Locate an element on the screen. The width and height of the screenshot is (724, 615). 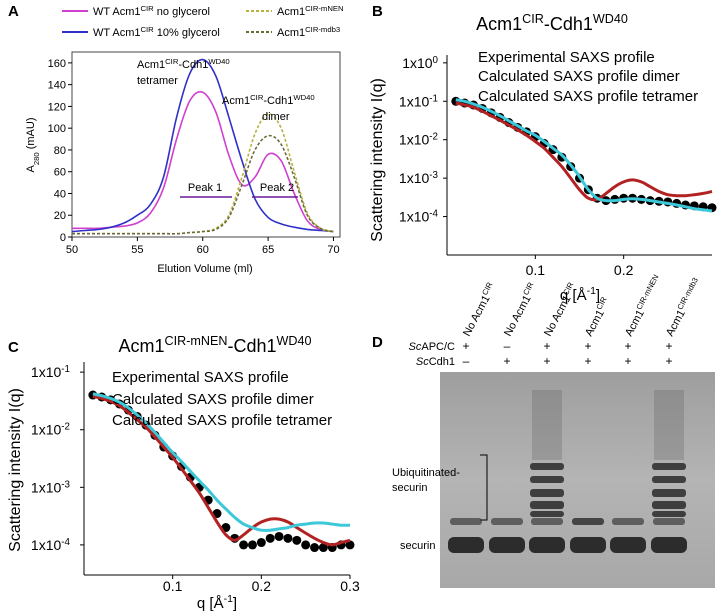
text-part: Scattering intensity I(q) is located at coordinates (15, 470).